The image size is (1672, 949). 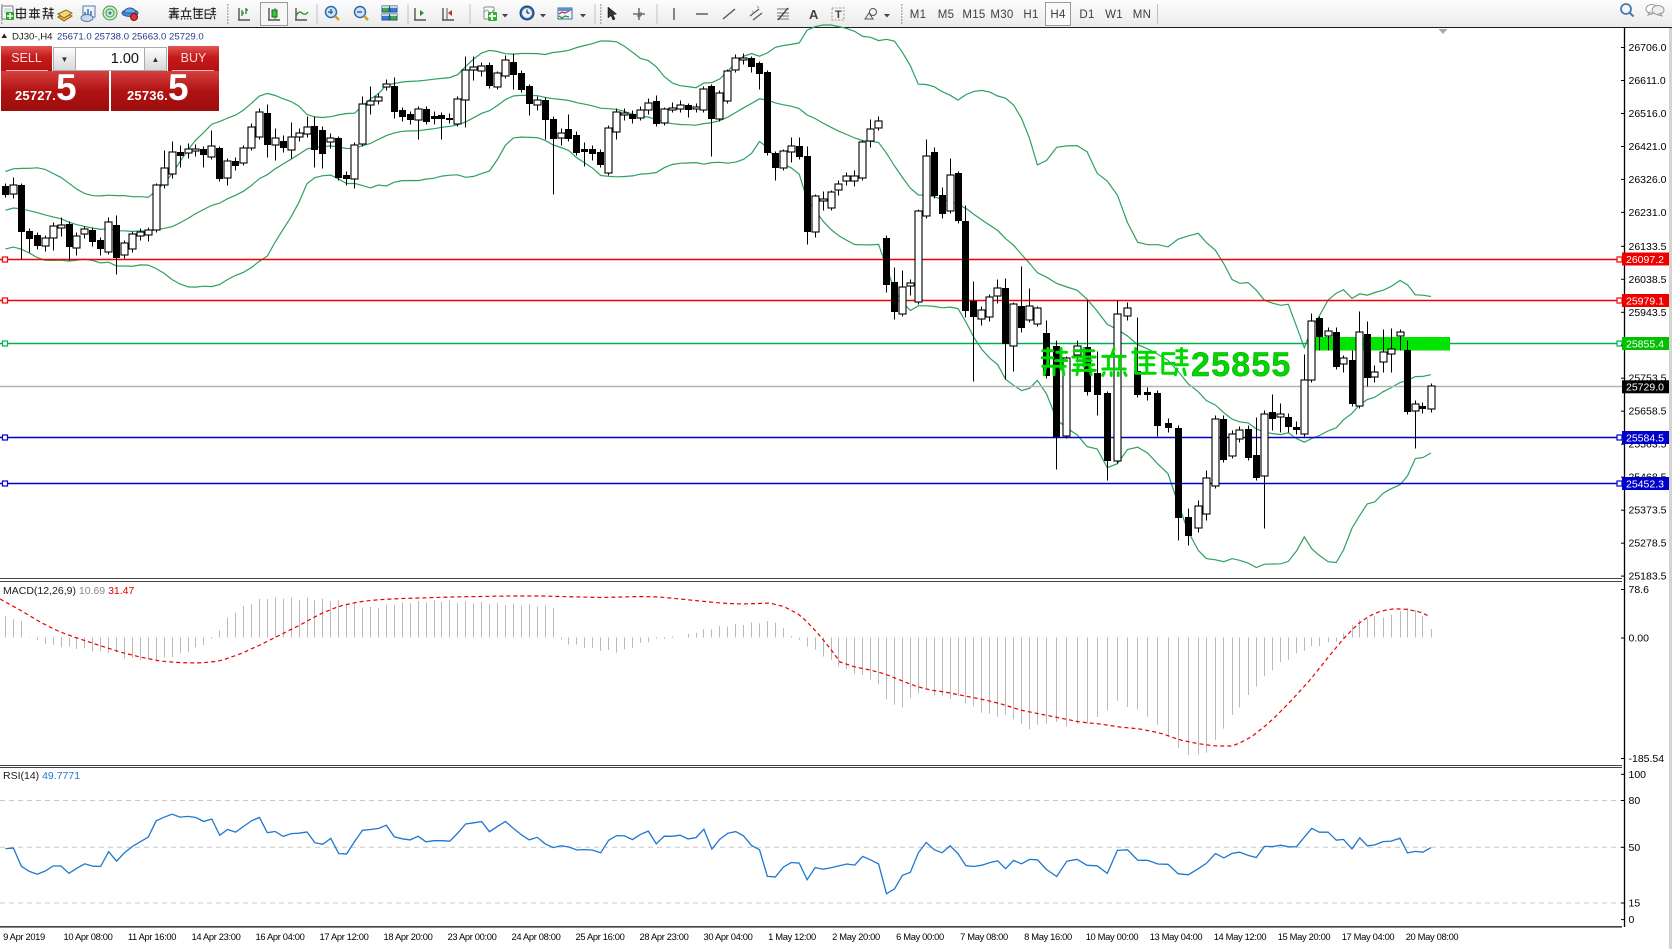 I want to click on svg-text: 25584.5, so click(x=1645, y=438).